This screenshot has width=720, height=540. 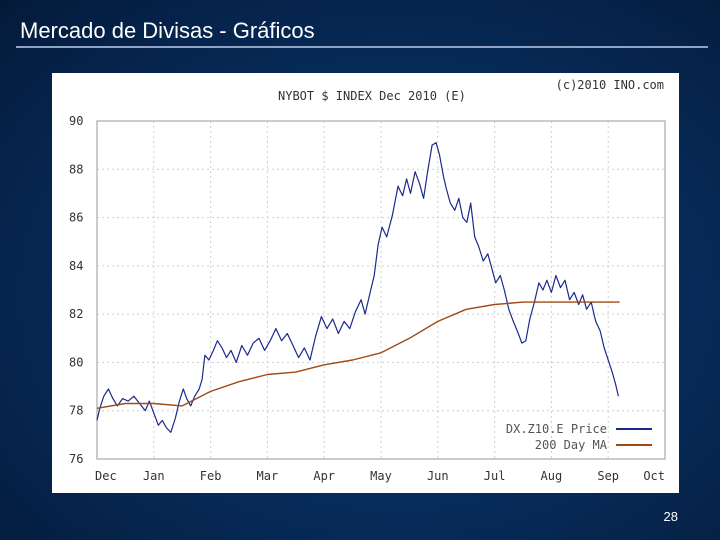 I want to click on x-tick-label-jul: Jul, so click(x=495, y=476).